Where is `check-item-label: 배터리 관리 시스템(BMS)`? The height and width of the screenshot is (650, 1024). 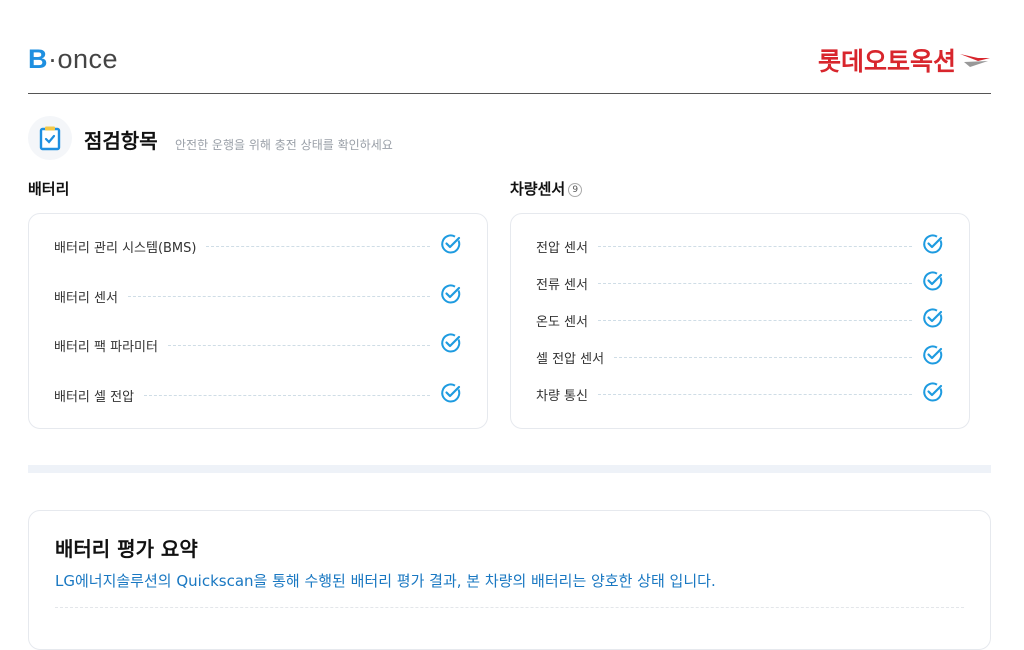
check-item-label: 배터리 관리 시스템(BMS) is located at coordinates (125, 248).